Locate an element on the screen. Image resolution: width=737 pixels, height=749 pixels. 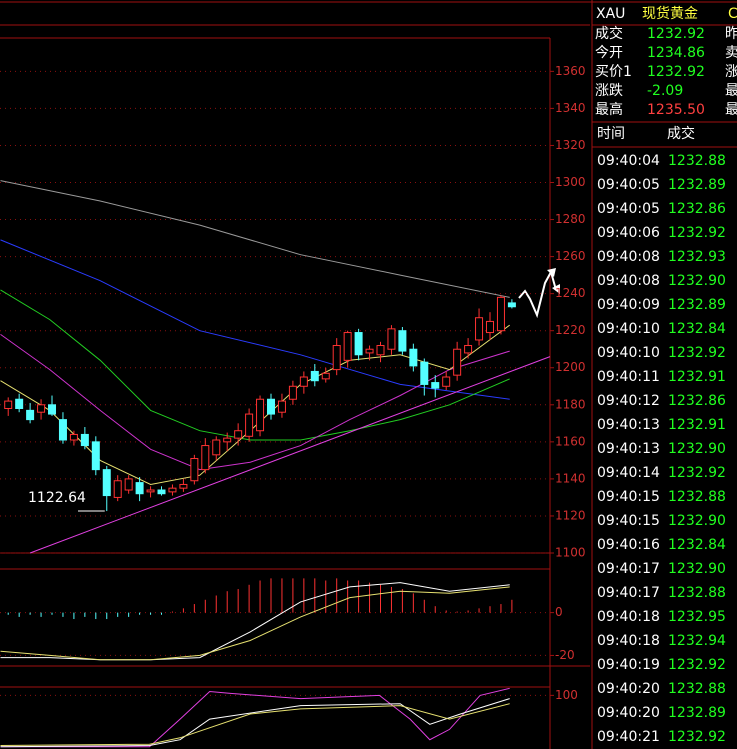
instrument-name: 现货黄金 is located at coordinates (670, 13).